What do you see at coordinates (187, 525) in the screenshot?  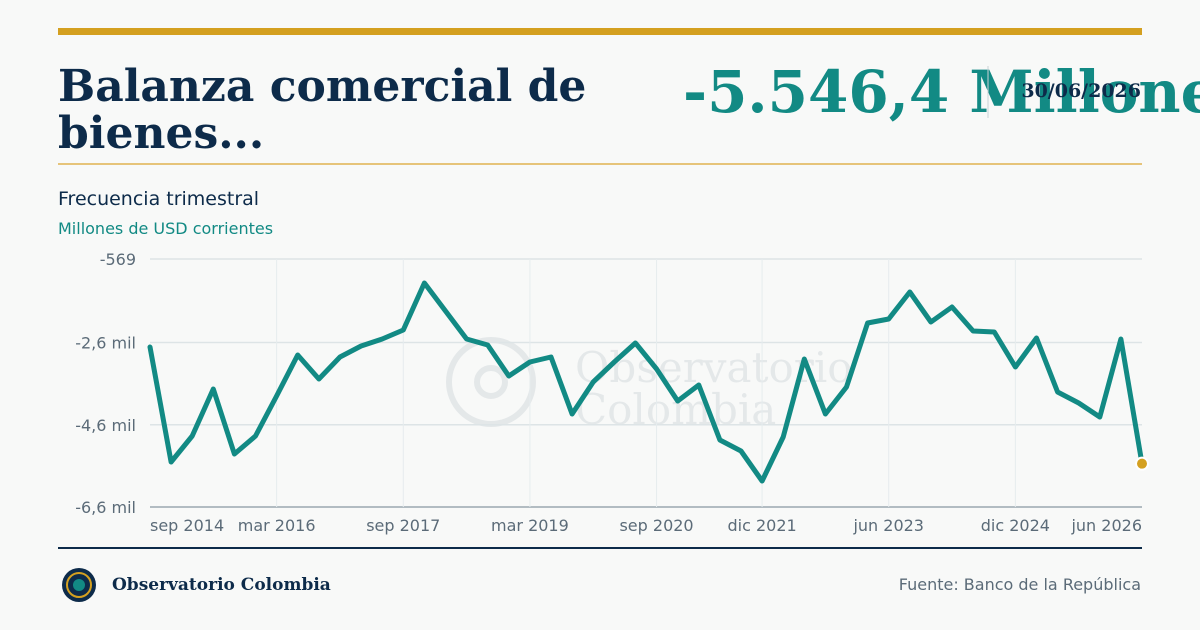 I see `x-tick-label: sep 2014` at bounding box center [187, 525].